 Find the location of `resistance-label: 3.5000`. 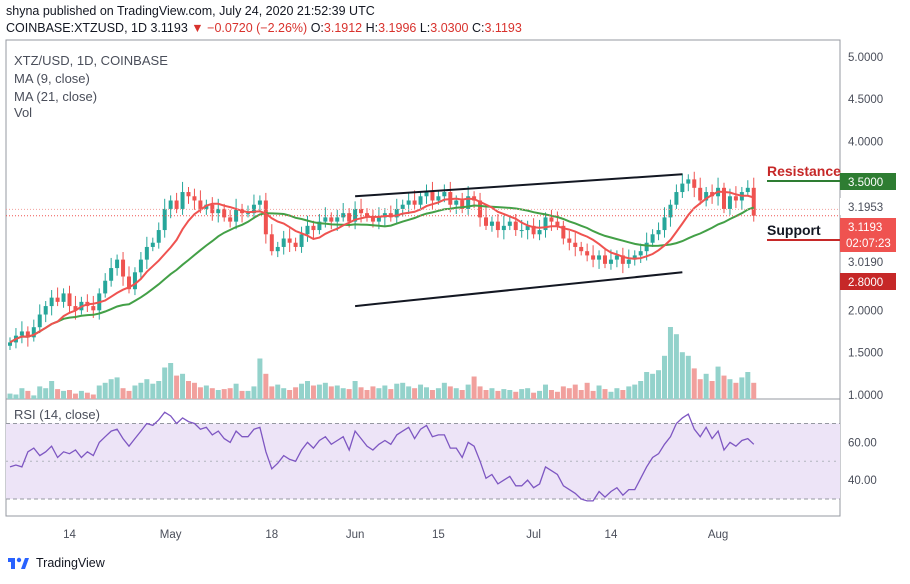

resistance-label: 3.5000 is located at coordinates (865, 183).